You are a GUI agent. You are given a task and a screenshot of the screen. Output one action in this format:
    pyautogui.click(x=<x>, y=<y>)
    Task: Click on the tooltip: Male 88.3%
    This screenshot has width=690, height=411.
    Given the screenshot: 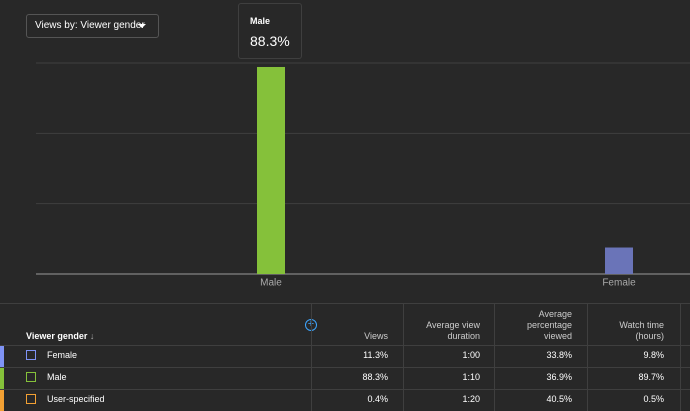 What is the action you would take?
    pyautogui.click(x=270, y=31)
    